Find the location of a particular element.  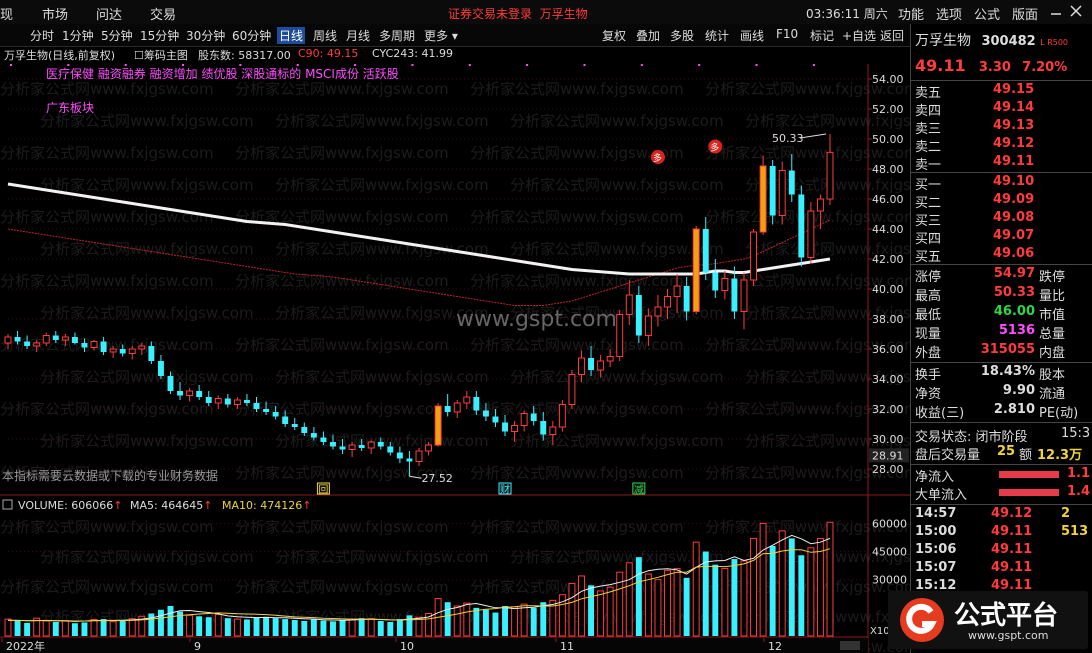

period-tab-timeshare: 分时 is located at coordinates (42, 36).